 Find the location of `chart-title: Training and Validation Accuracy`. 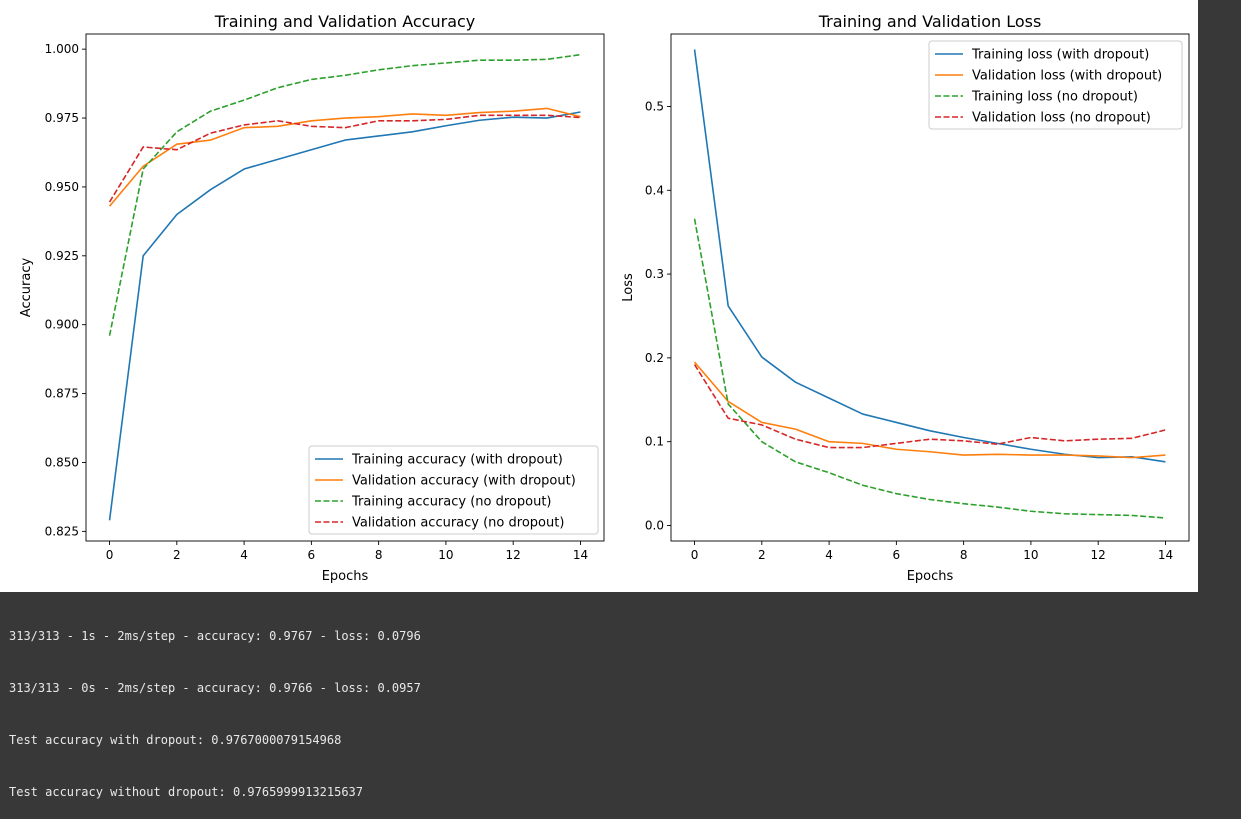

chart-title: Training and Validation Accuracy is located at coordinates (345, 21).